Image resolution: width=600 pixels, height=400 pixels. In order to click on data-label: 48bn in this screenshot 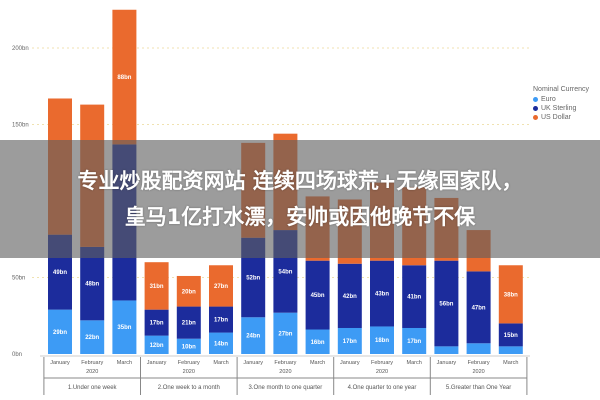, I will do `click(92, 285)`.